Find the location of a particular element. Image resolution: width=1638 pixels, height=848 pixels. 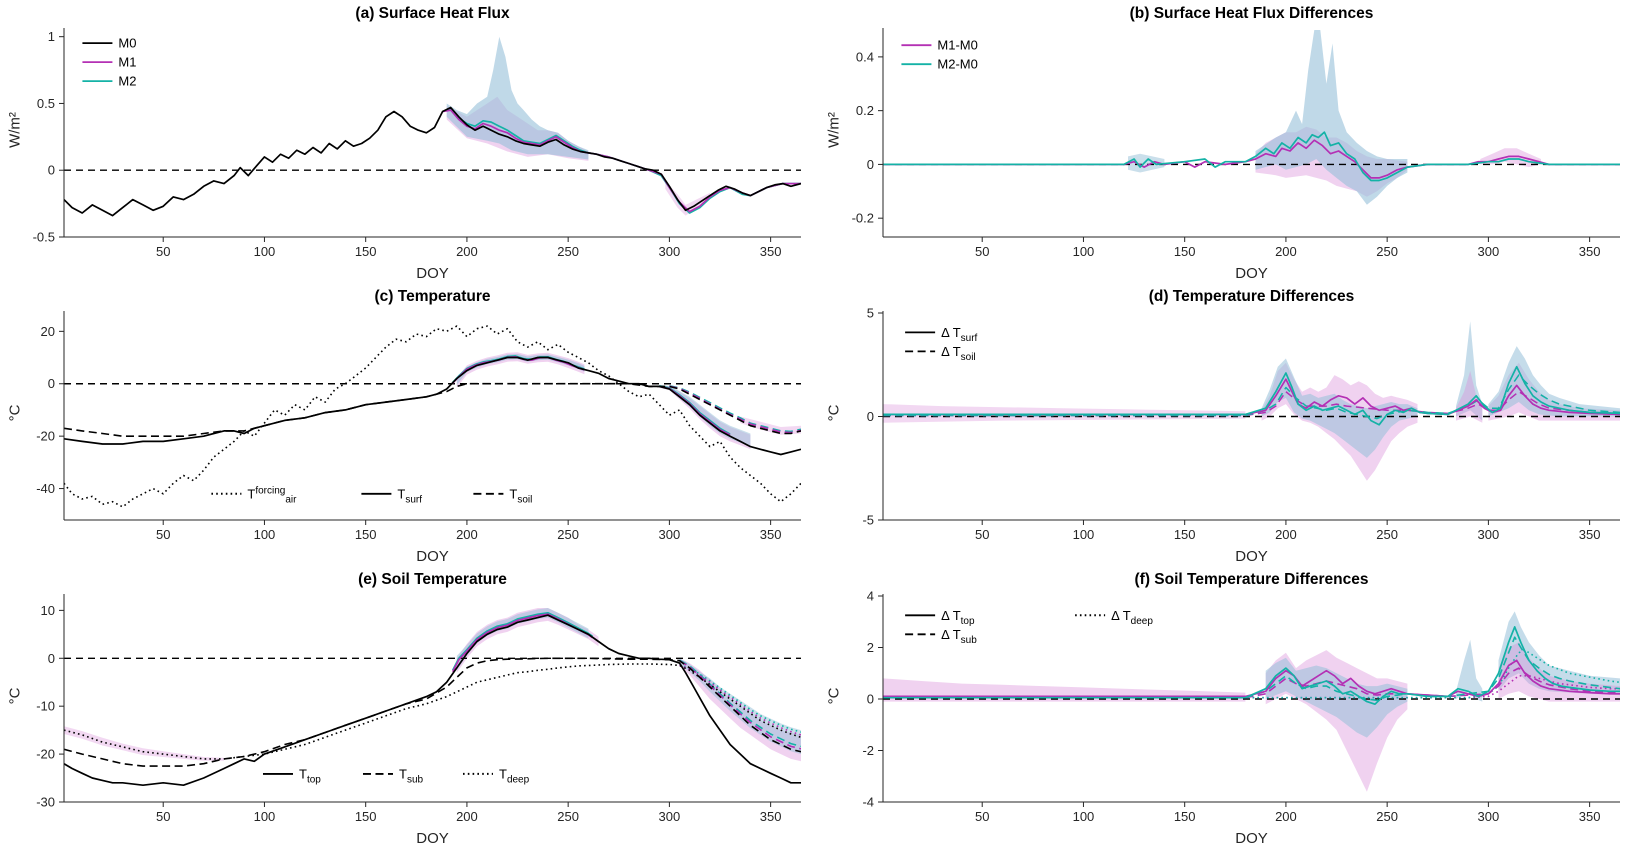

svg-text: -4 is located at coordinates (868, 802).